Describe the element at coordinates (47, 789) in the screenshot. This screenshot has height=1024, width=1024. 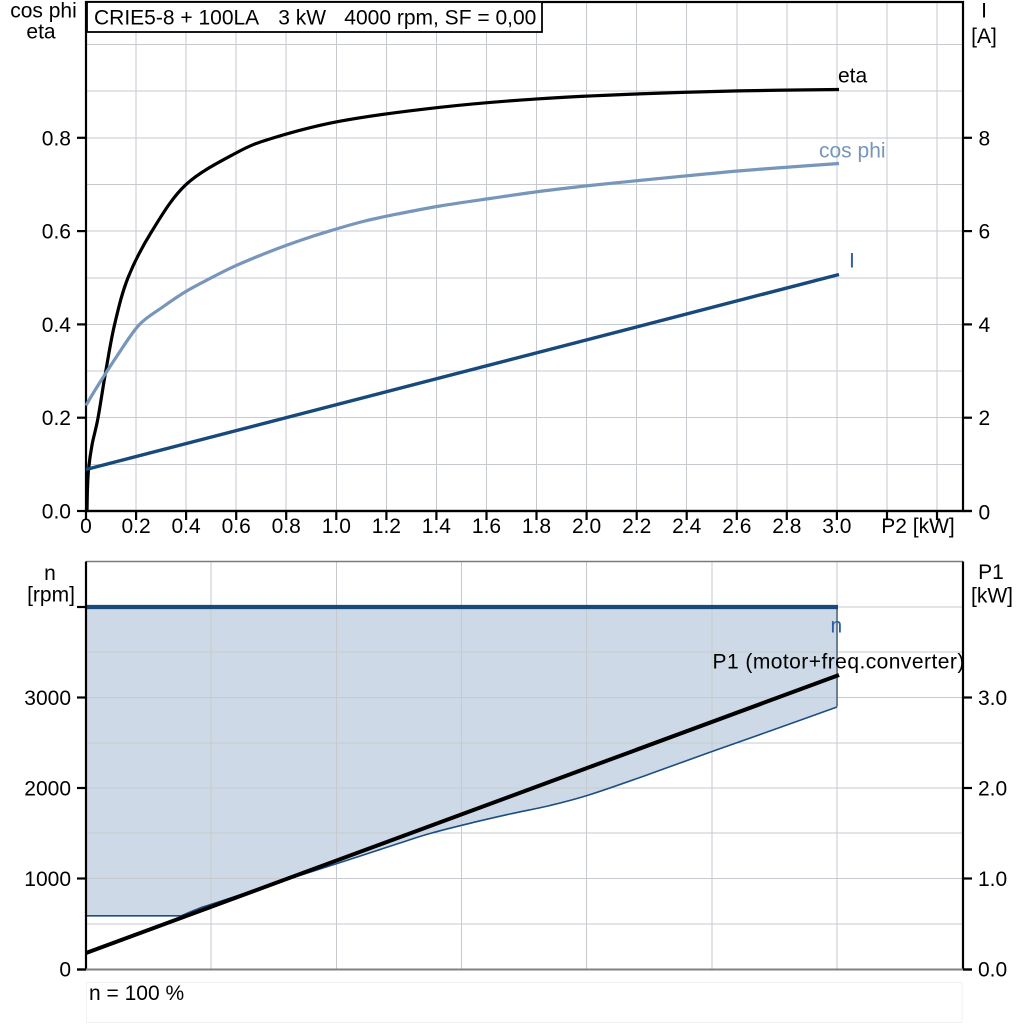
I see `svg-text: 2000` at that location.